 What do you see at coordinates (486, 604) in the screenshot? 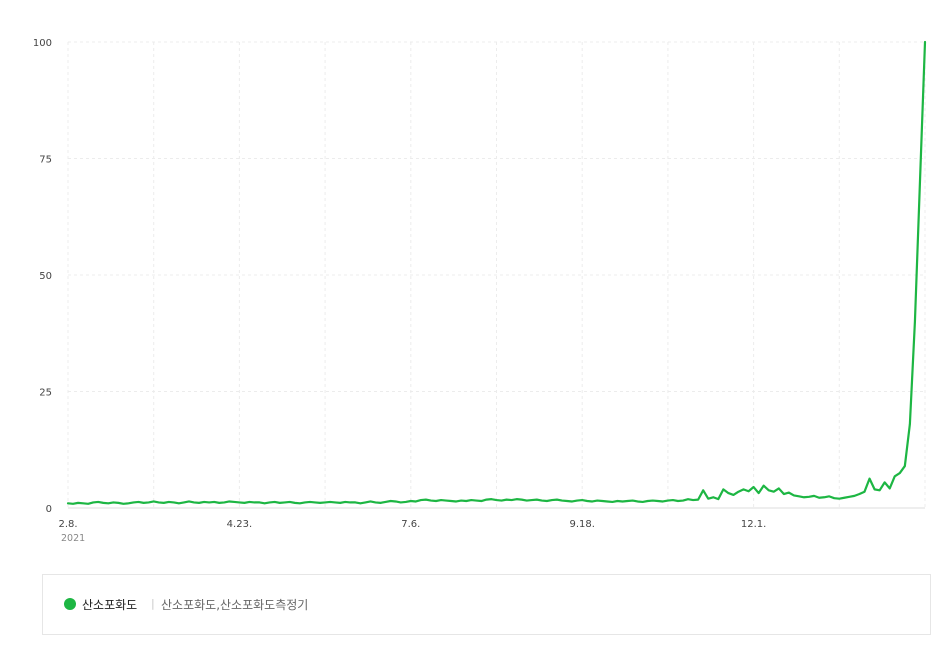
I see `legend: 산소포화도 | 산소포화도,산소포화도측정기` at bounding box center [486, 604].